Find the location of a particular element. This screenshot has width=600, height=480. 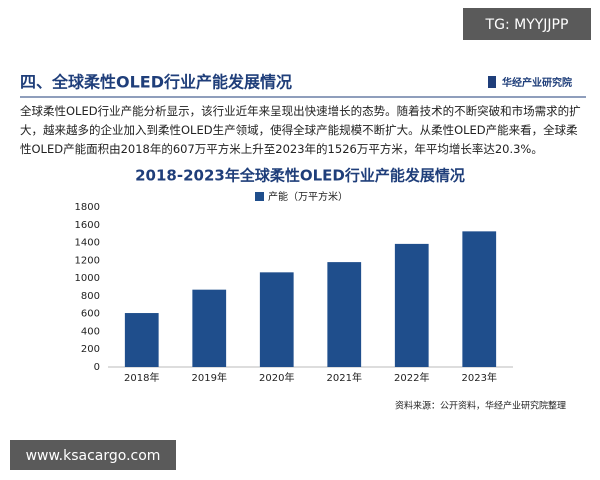

logo: 华经产业研究院 is located at coordinates (537, 82).